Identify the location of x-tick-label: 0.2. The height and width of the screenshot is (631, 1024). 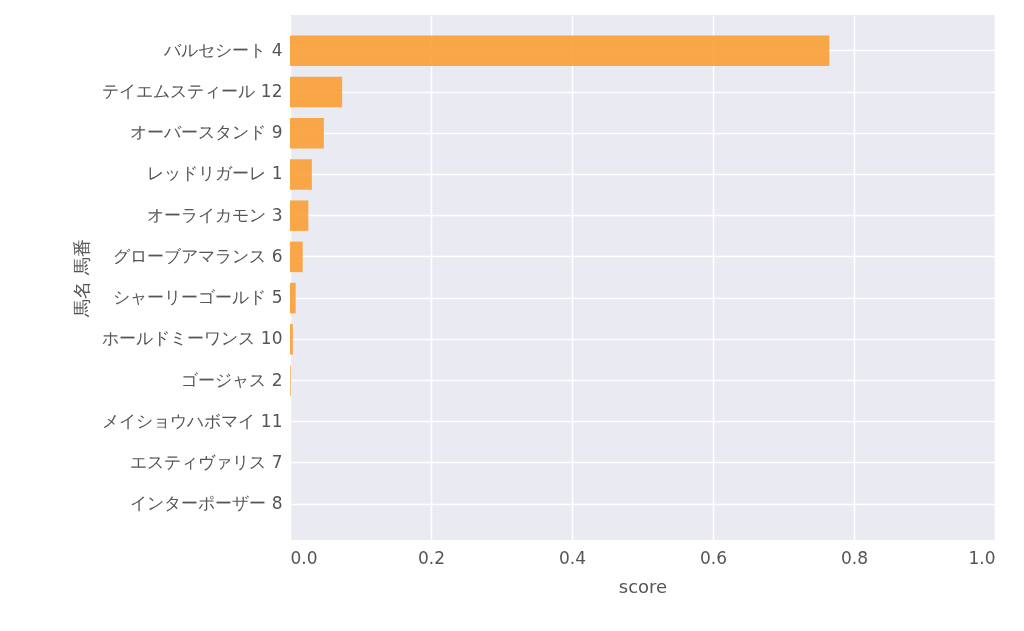
(431, 557).